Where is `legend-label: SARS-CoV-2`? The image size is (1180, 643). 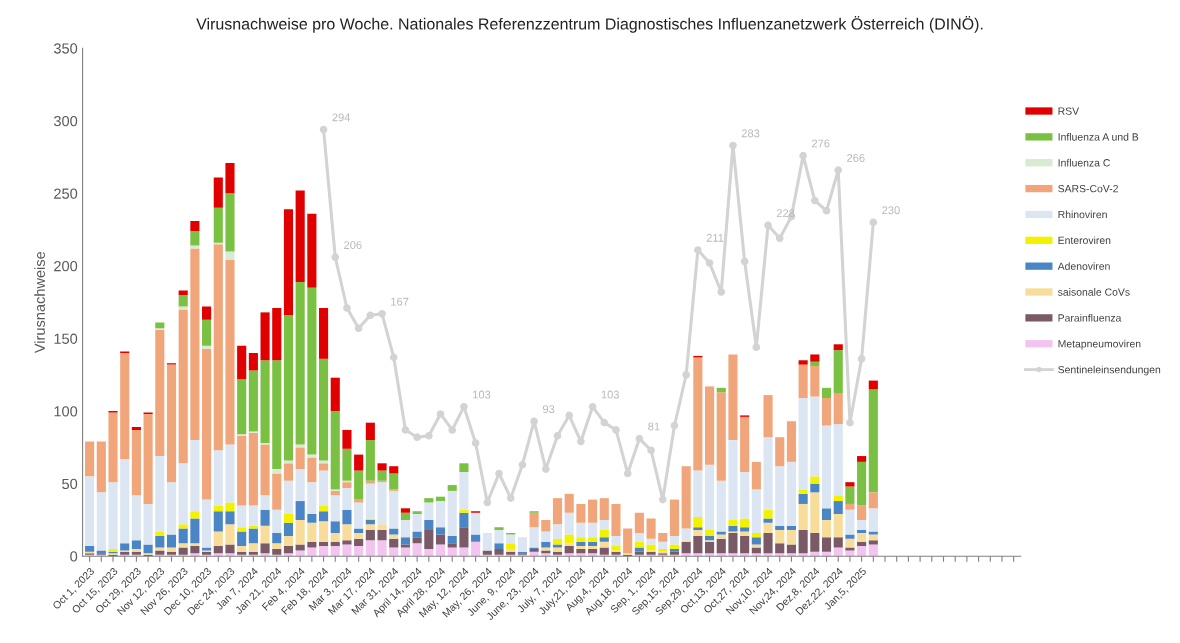 legend-label: SARS-CoV-2 is located at coordinates (1088, 188).